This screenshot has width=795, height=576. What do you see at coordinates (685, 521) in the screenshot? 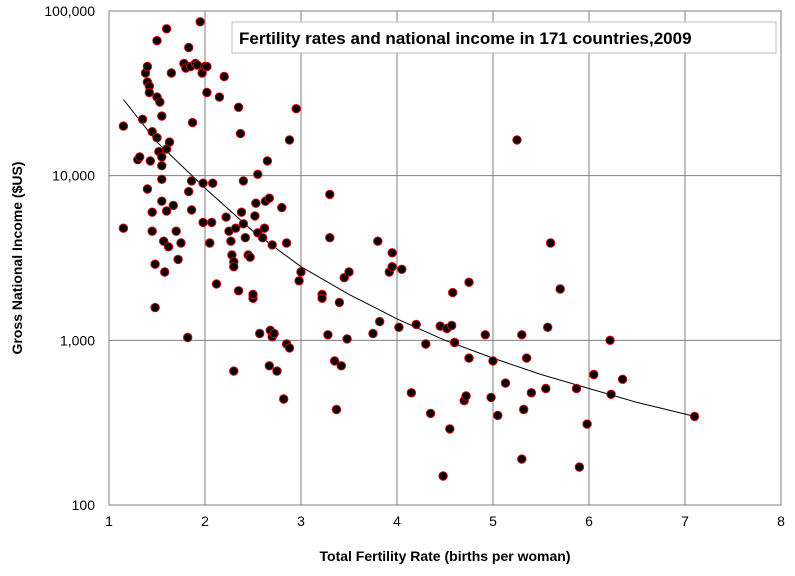
I see `x-tick-label: 7` at bounding box center [685, 521].